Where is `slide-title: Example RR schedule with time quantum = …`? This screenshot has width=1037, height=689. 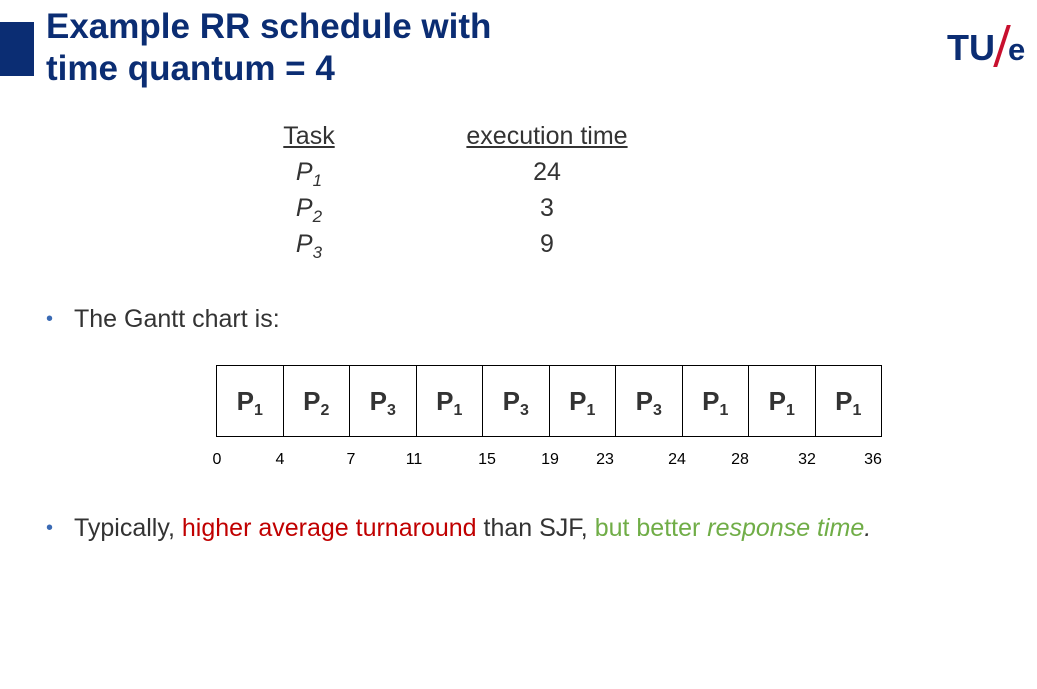
slide-title: Example RR schedule with time quantum = … is located at coordinates (396, 48).